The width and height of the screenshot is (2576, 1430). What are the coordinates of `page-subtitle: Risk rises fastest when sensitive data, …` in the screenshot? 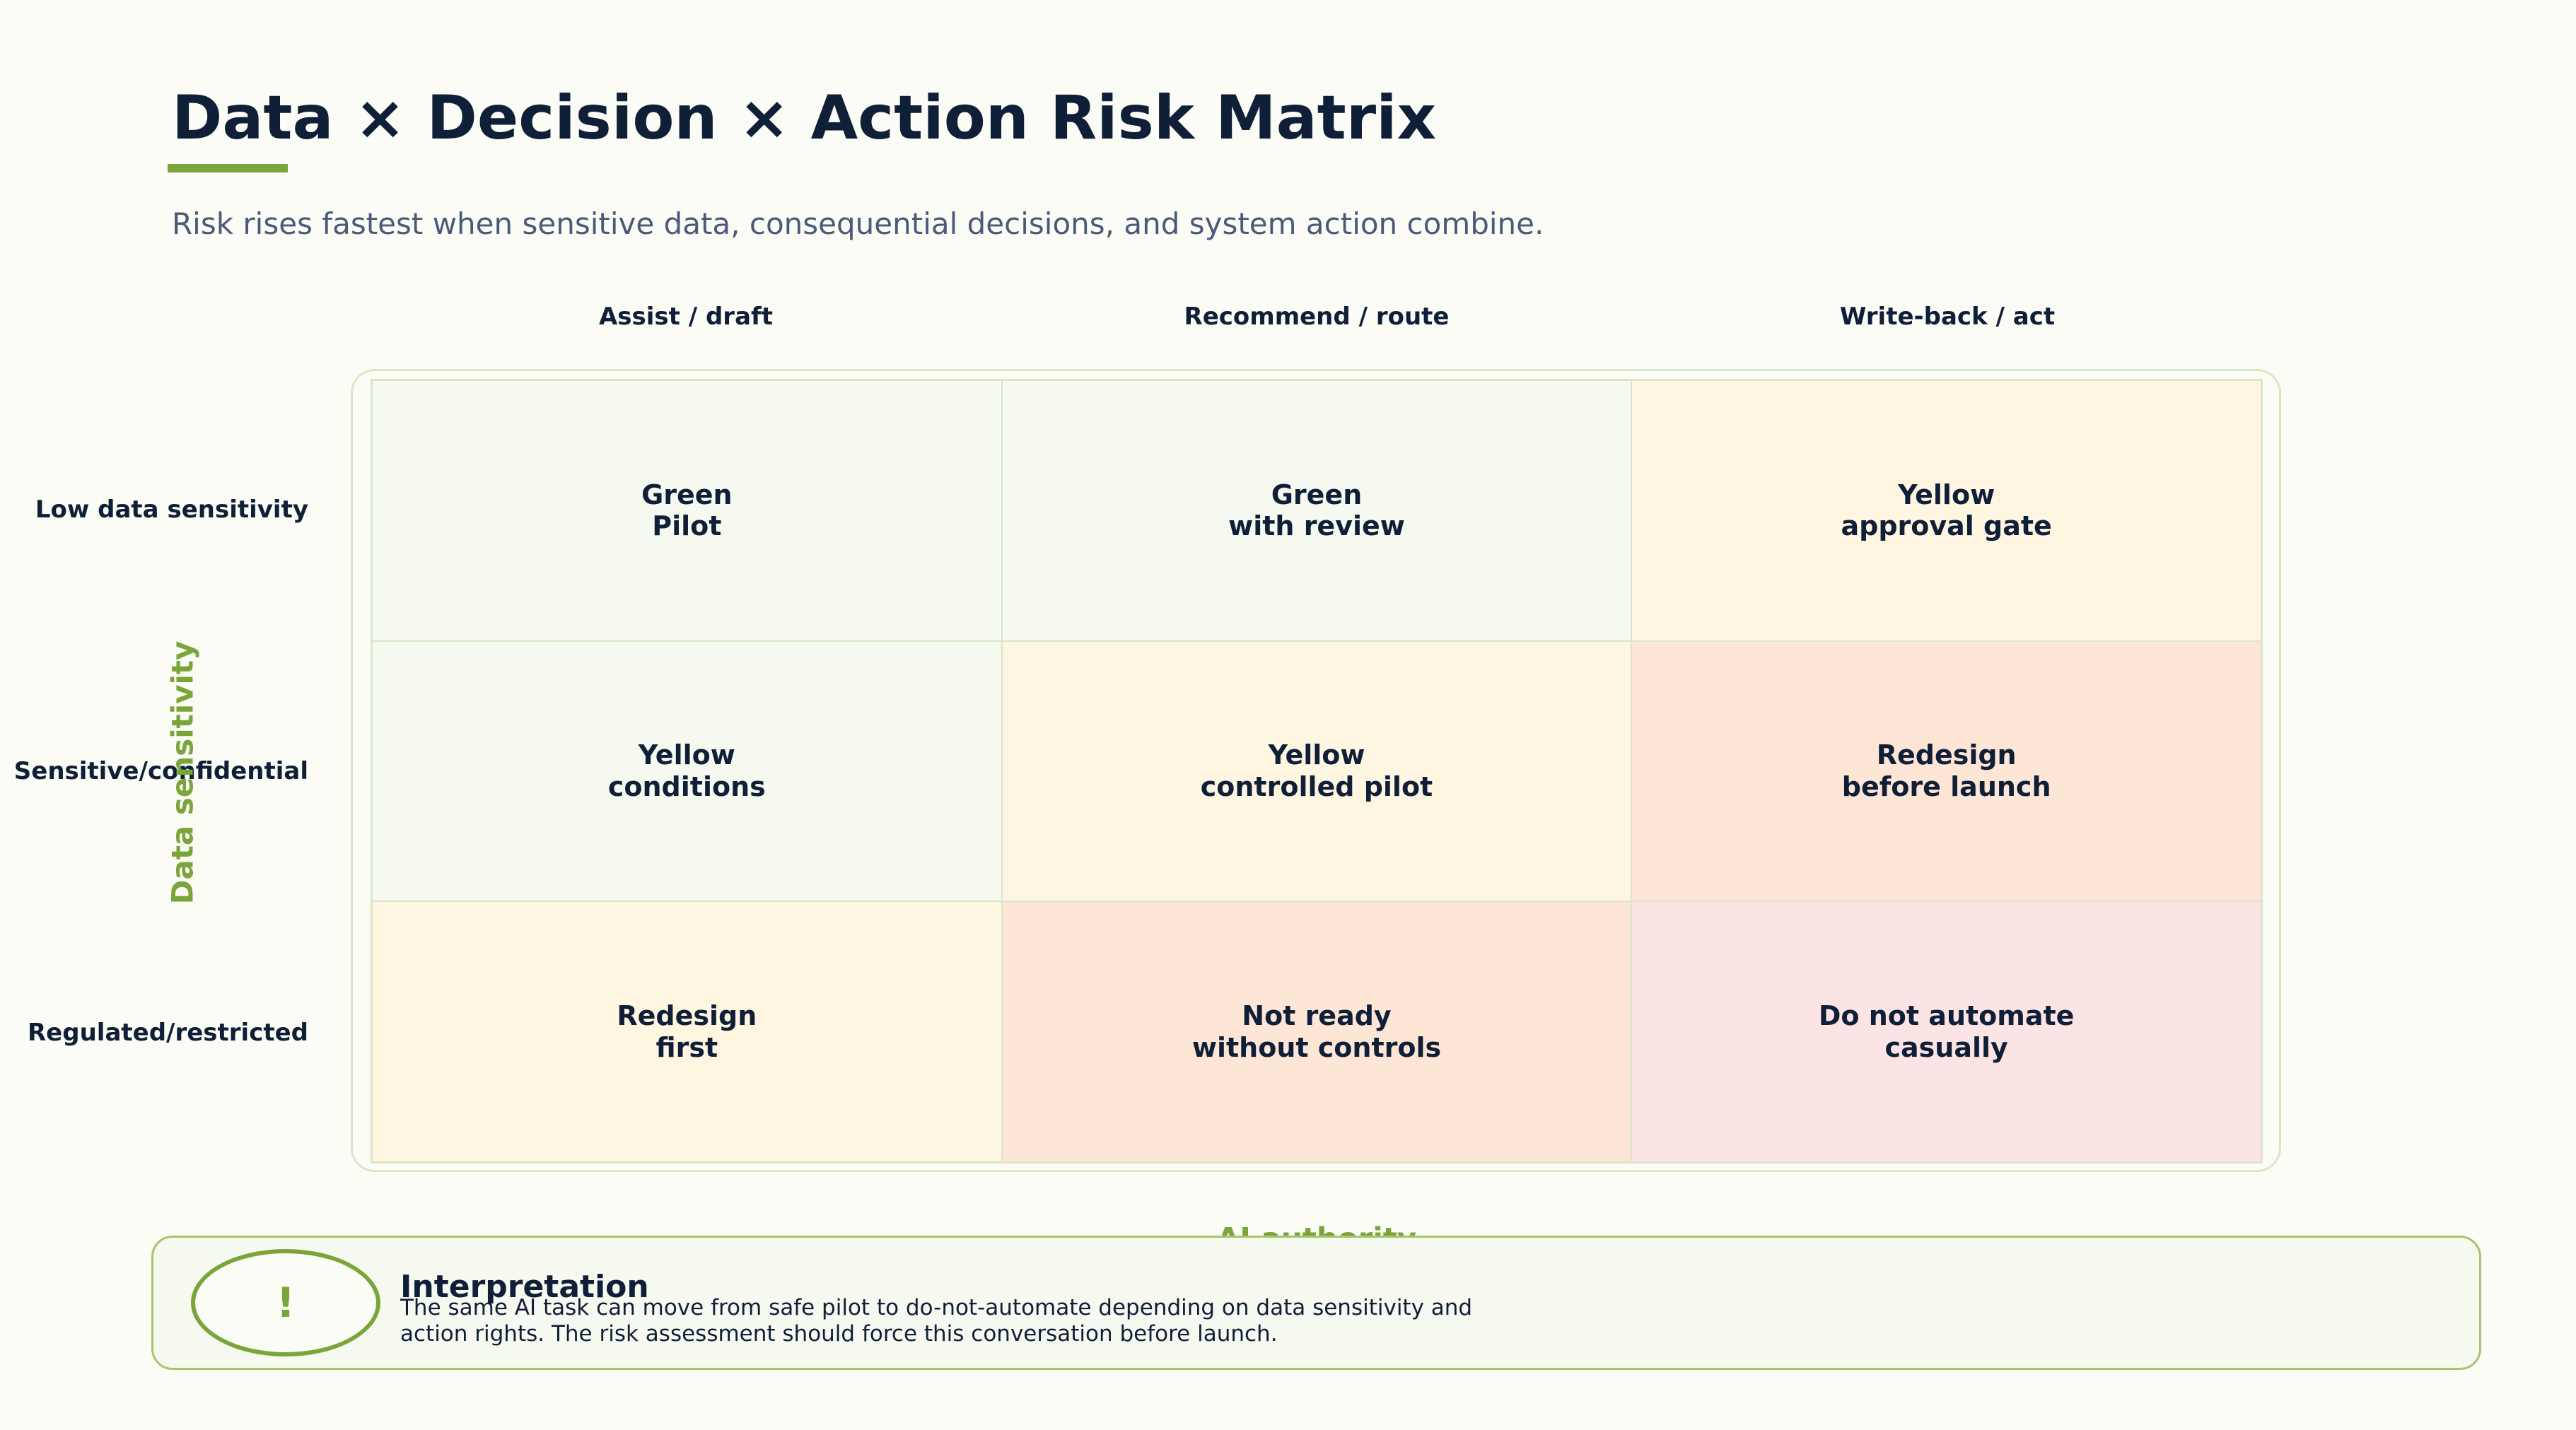 It's located at (858, 223).